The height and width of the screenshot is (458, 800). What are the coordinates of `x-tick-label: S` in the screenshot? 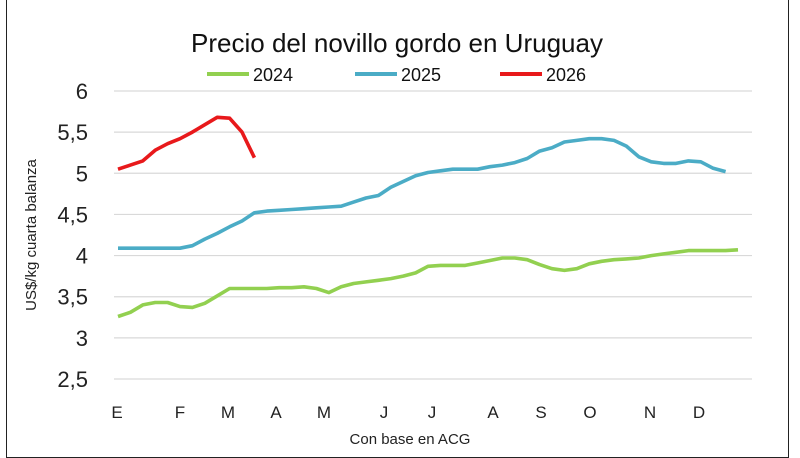 It's located at (540, 412).